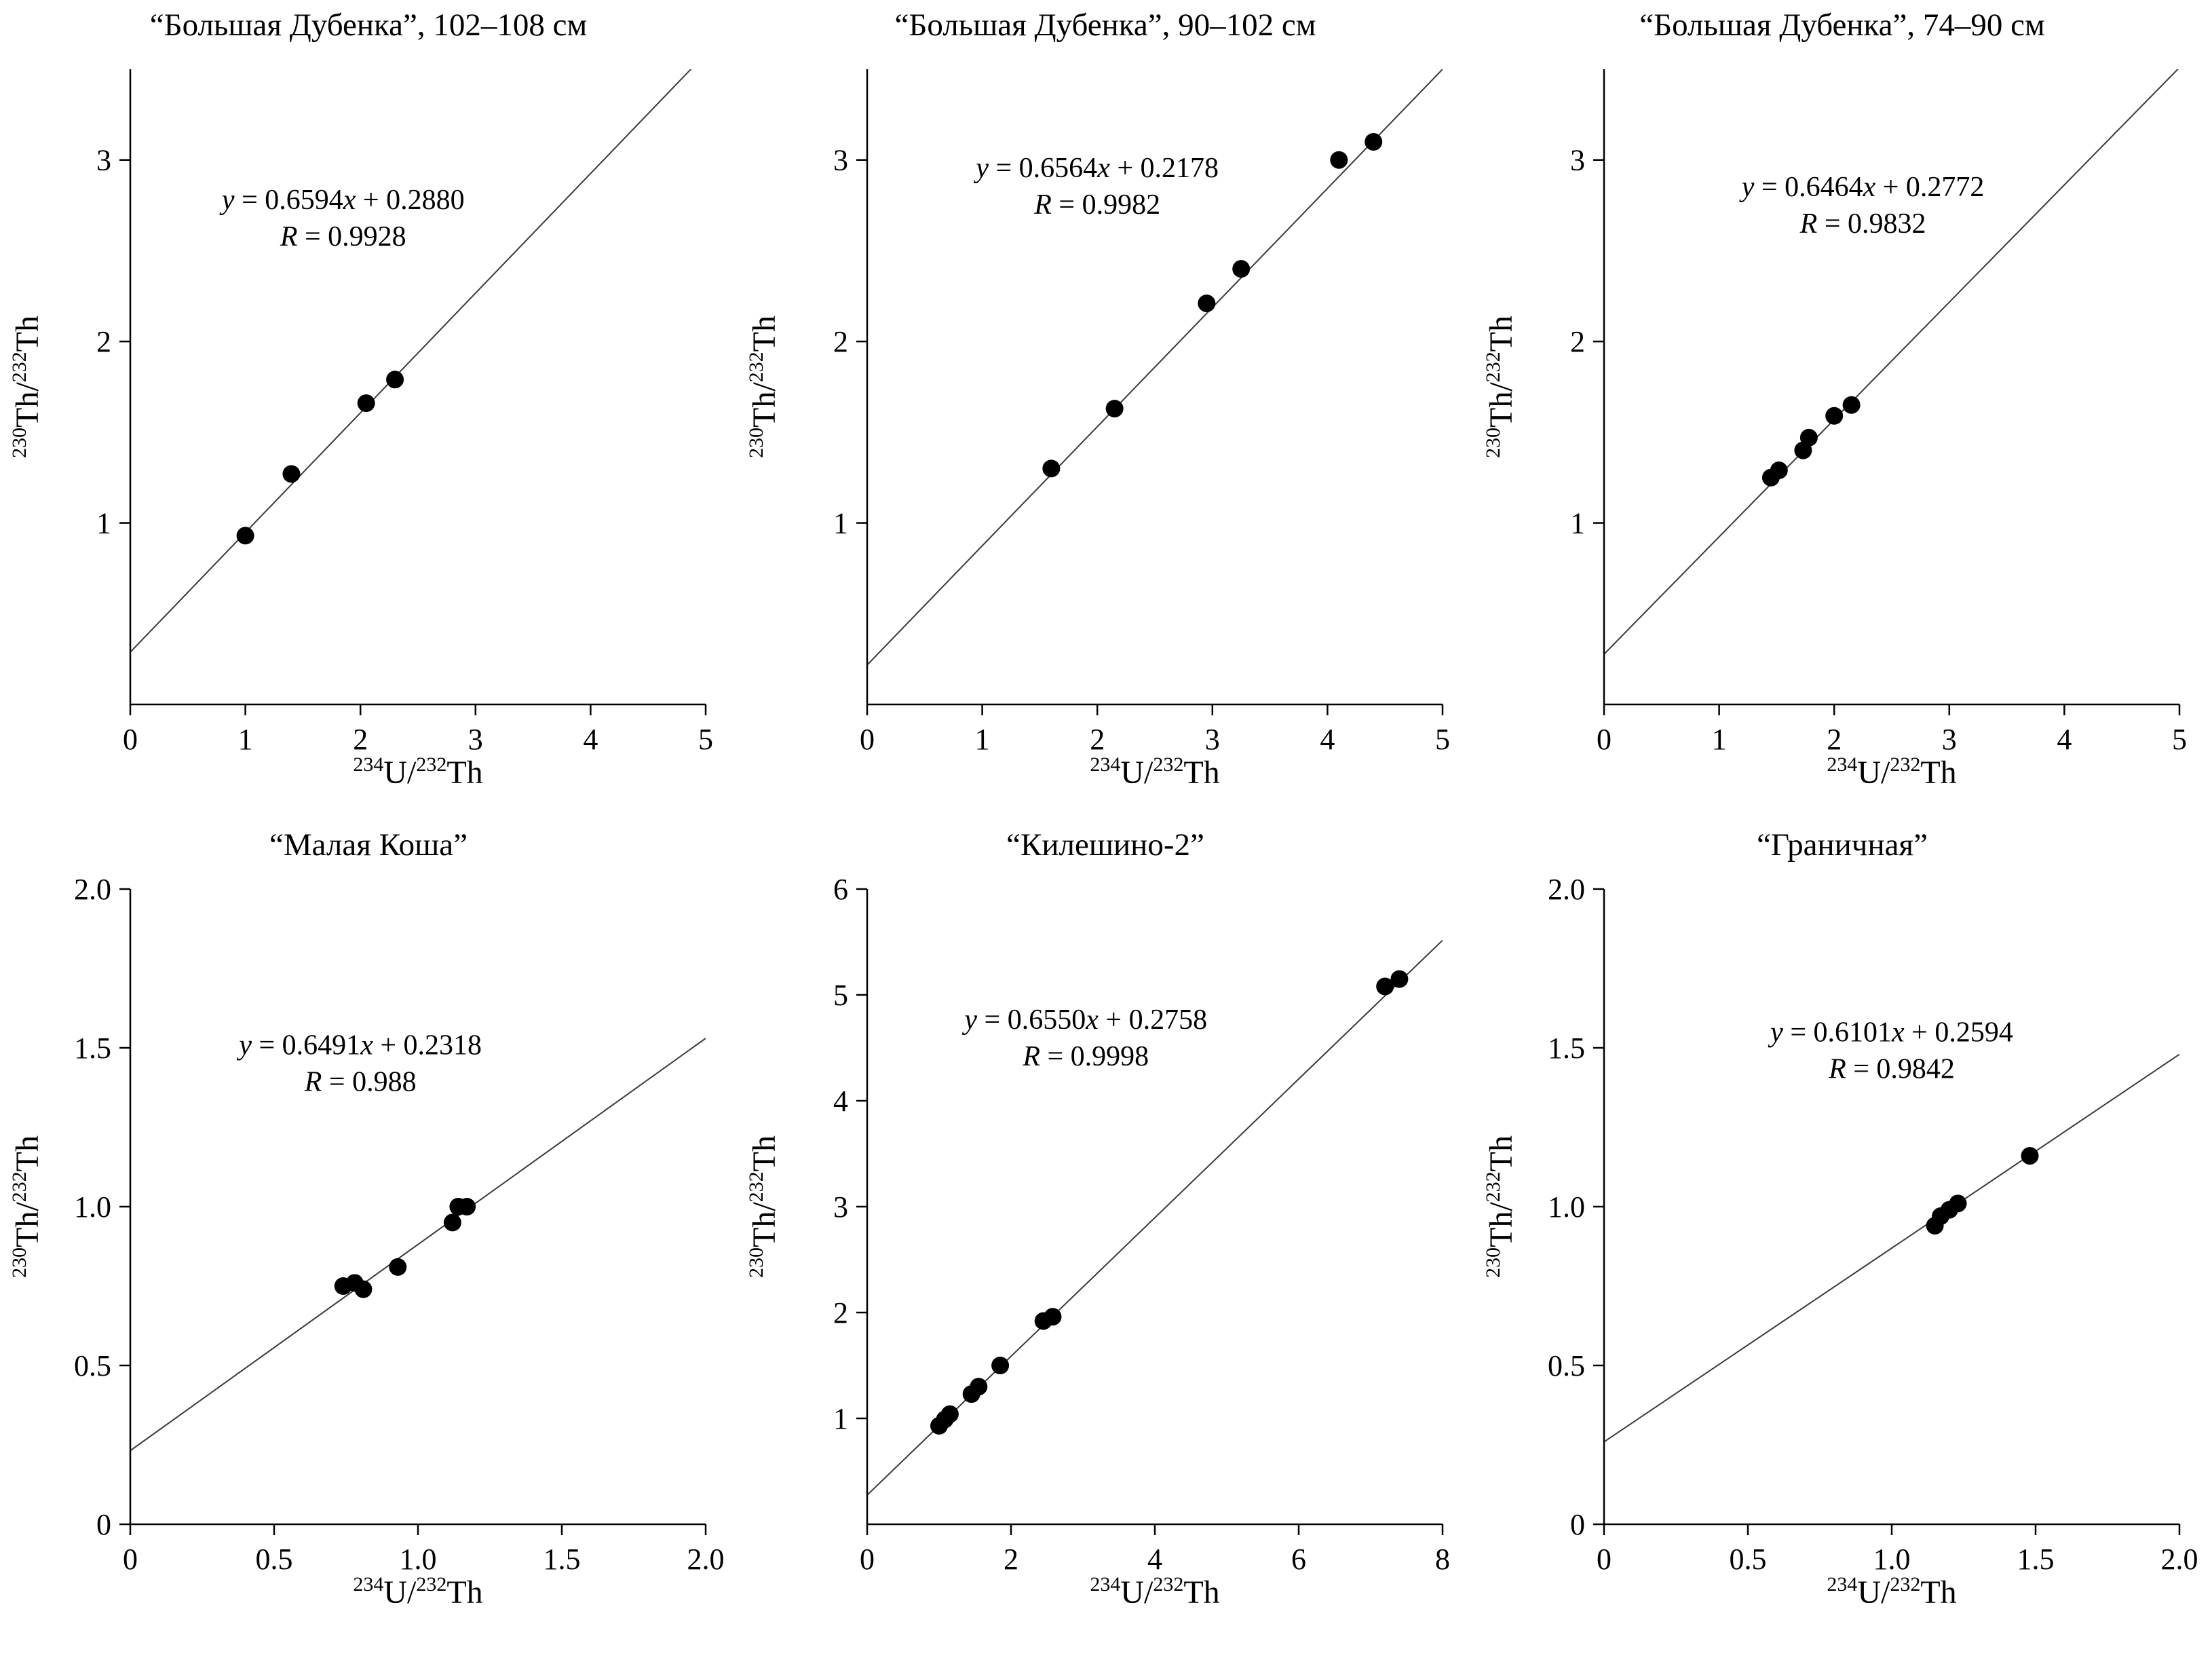 This screenshot has width=2212, height=1660. Describe the element at coordinates (1842, 25) in the screenshot. I see `chart-title: “Большая Дубенка”, 74–90 см` at that location.